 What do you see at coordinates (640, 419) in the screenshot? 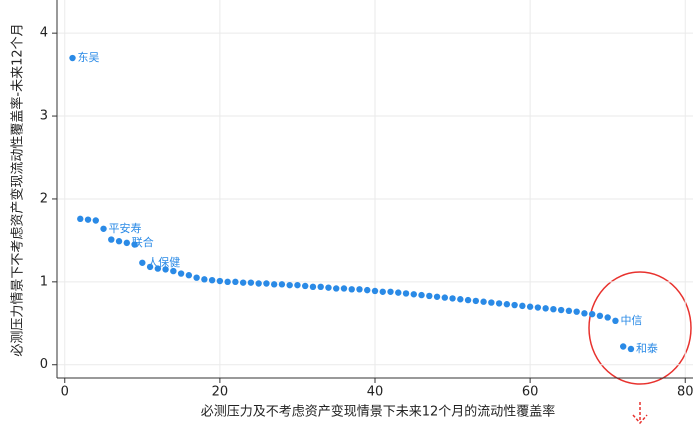
I see `arrow-head` at bounding box center [640, 419].